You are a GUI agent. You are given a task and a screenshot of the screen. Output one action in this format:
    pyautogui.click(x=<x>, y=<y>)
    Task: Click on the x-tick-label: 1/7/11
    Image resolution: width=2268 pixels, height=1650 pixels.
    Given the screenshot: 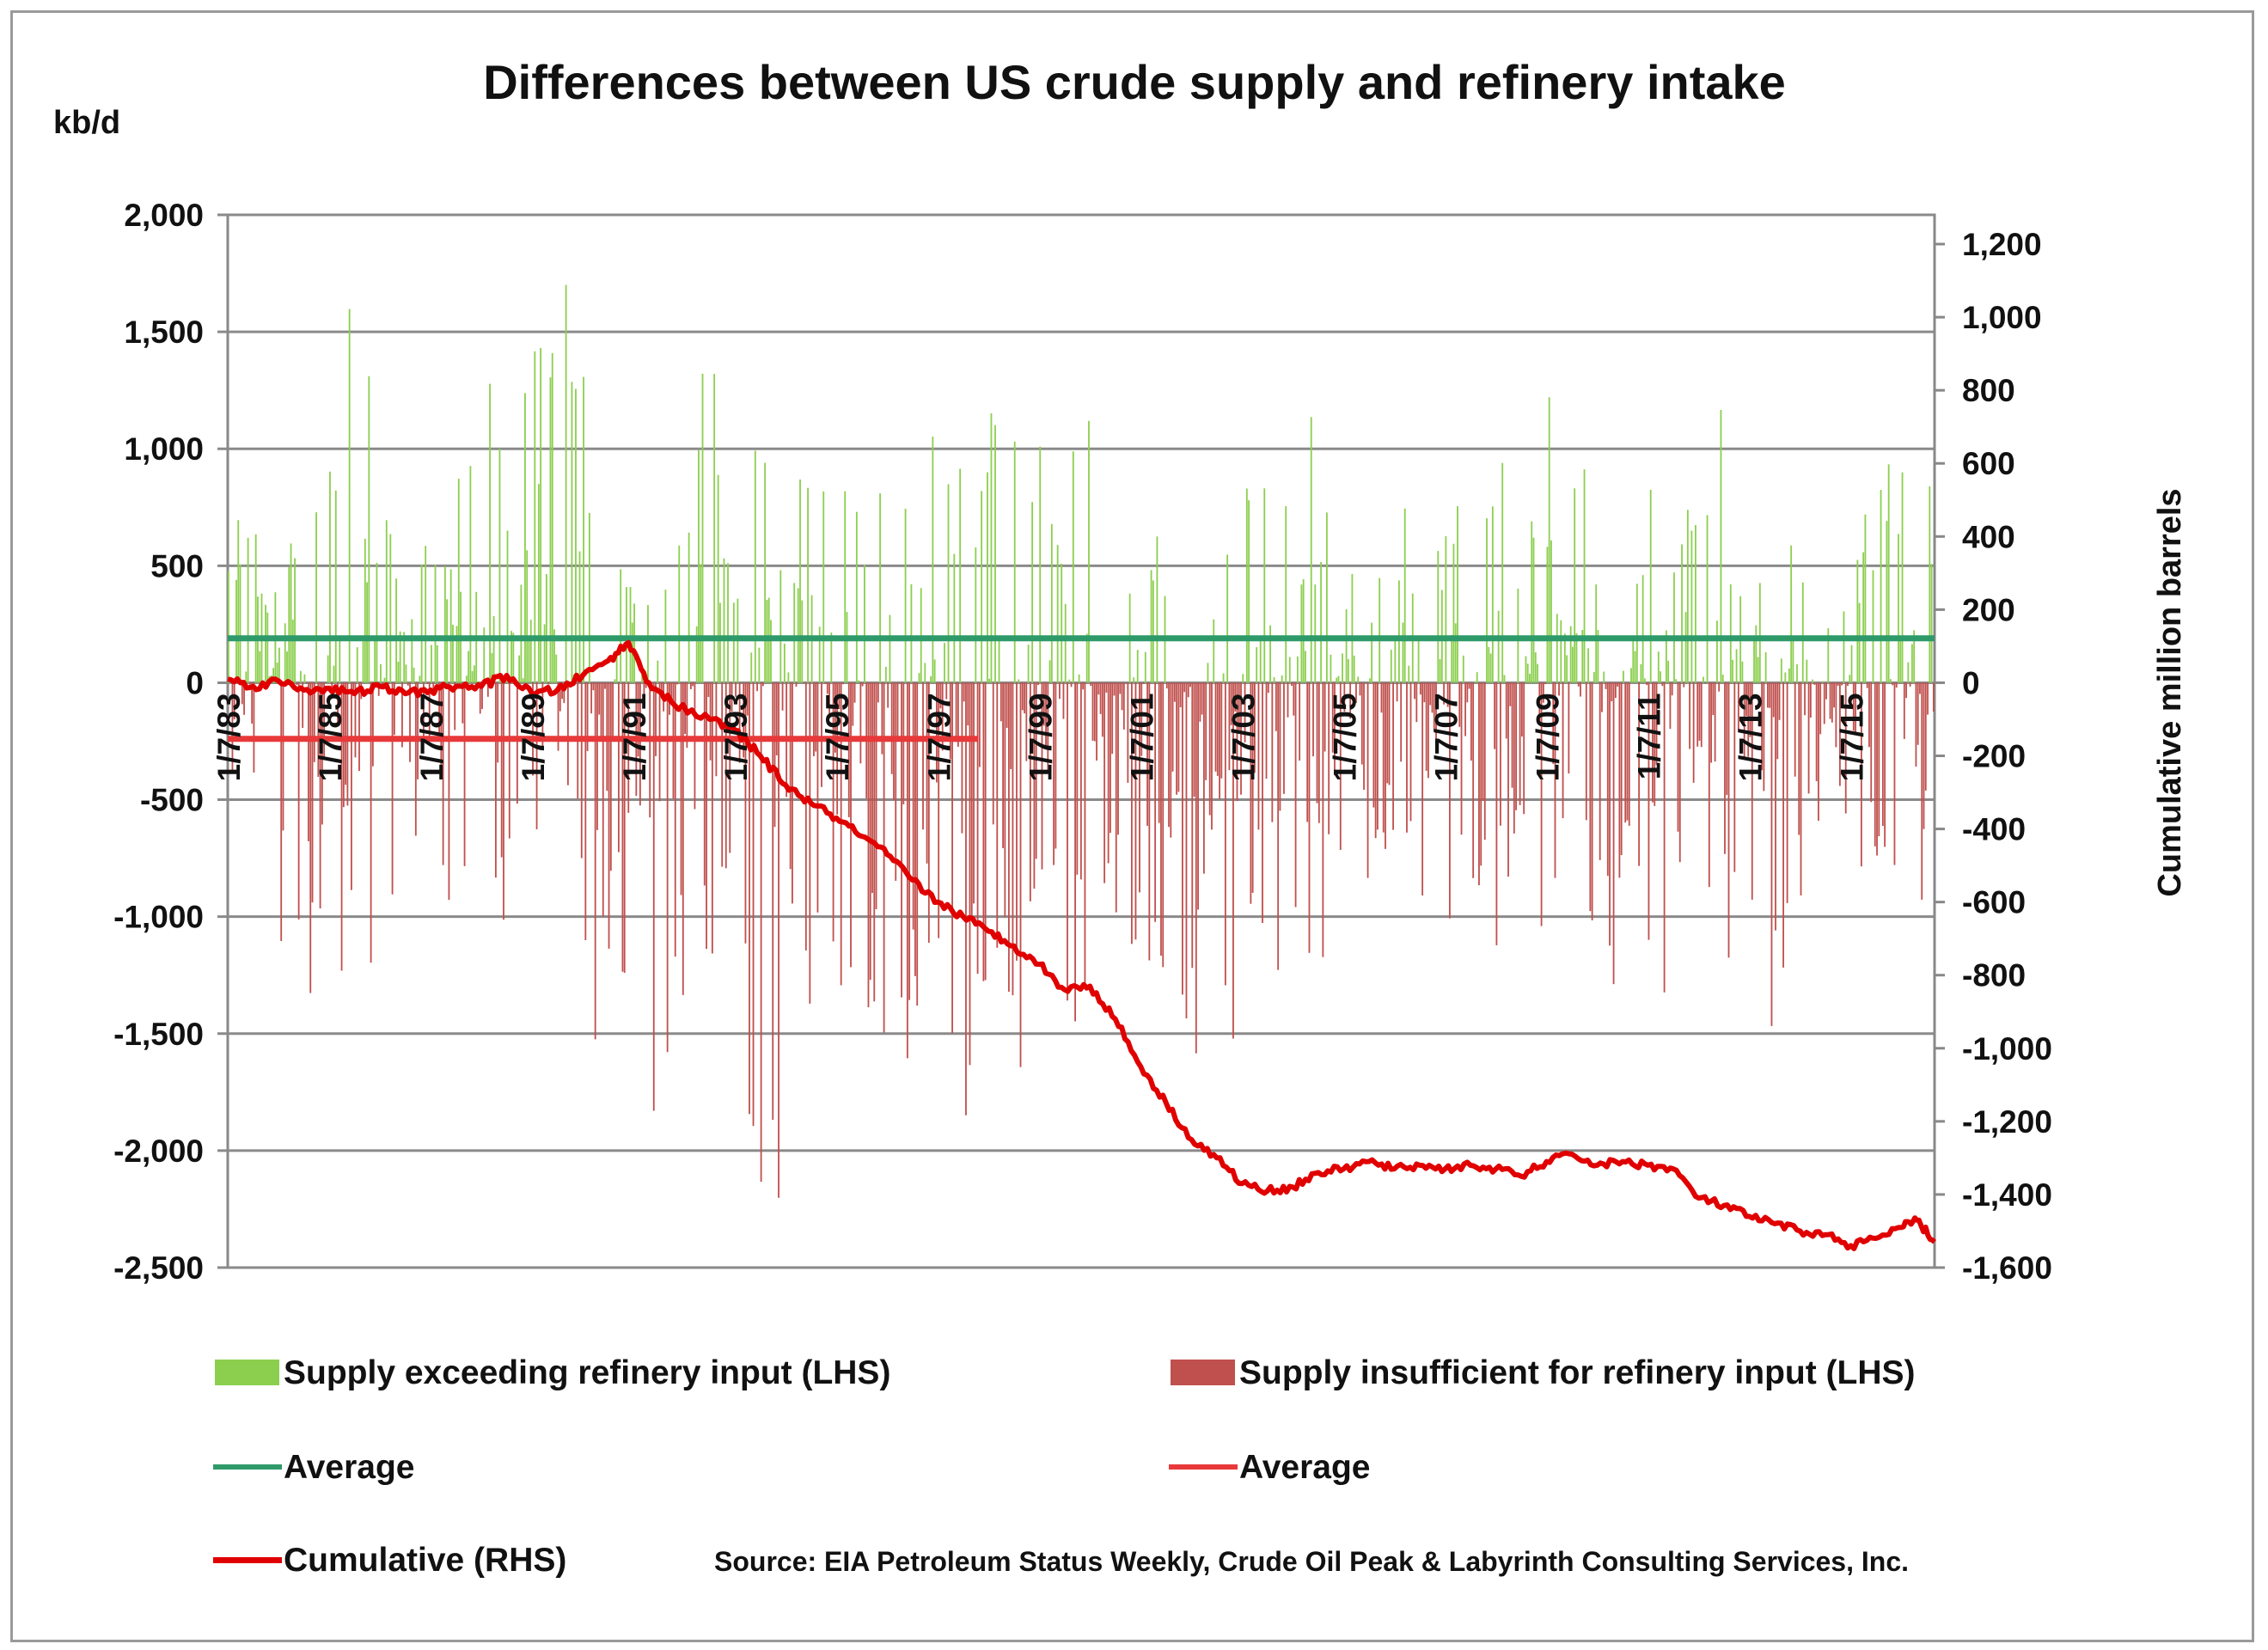 What is the action you would take?
    pyautogui.click(x=1650, y=736)
    